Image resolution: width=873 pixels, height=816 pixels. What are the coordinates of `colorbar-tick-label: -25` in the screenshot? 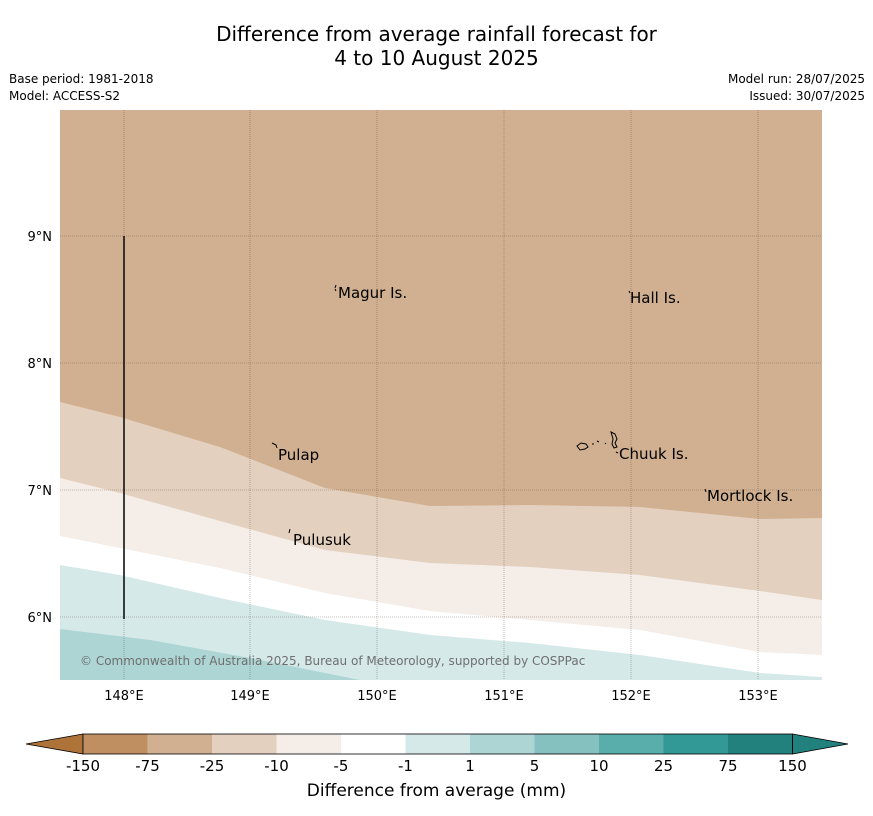 It's located at (212, 766).